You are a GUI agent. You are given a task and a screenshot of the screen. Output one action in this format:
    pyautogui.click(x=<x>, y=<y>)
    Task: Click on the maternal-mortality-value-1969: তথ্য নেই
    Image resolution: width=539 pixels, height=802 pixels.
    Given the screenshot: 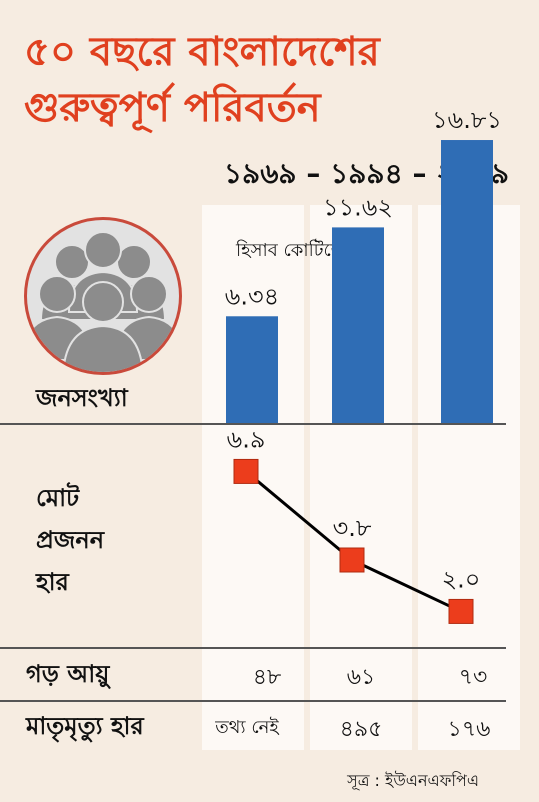 What is the action you would take?
    pyautogui.click(x=247, y=727)
    